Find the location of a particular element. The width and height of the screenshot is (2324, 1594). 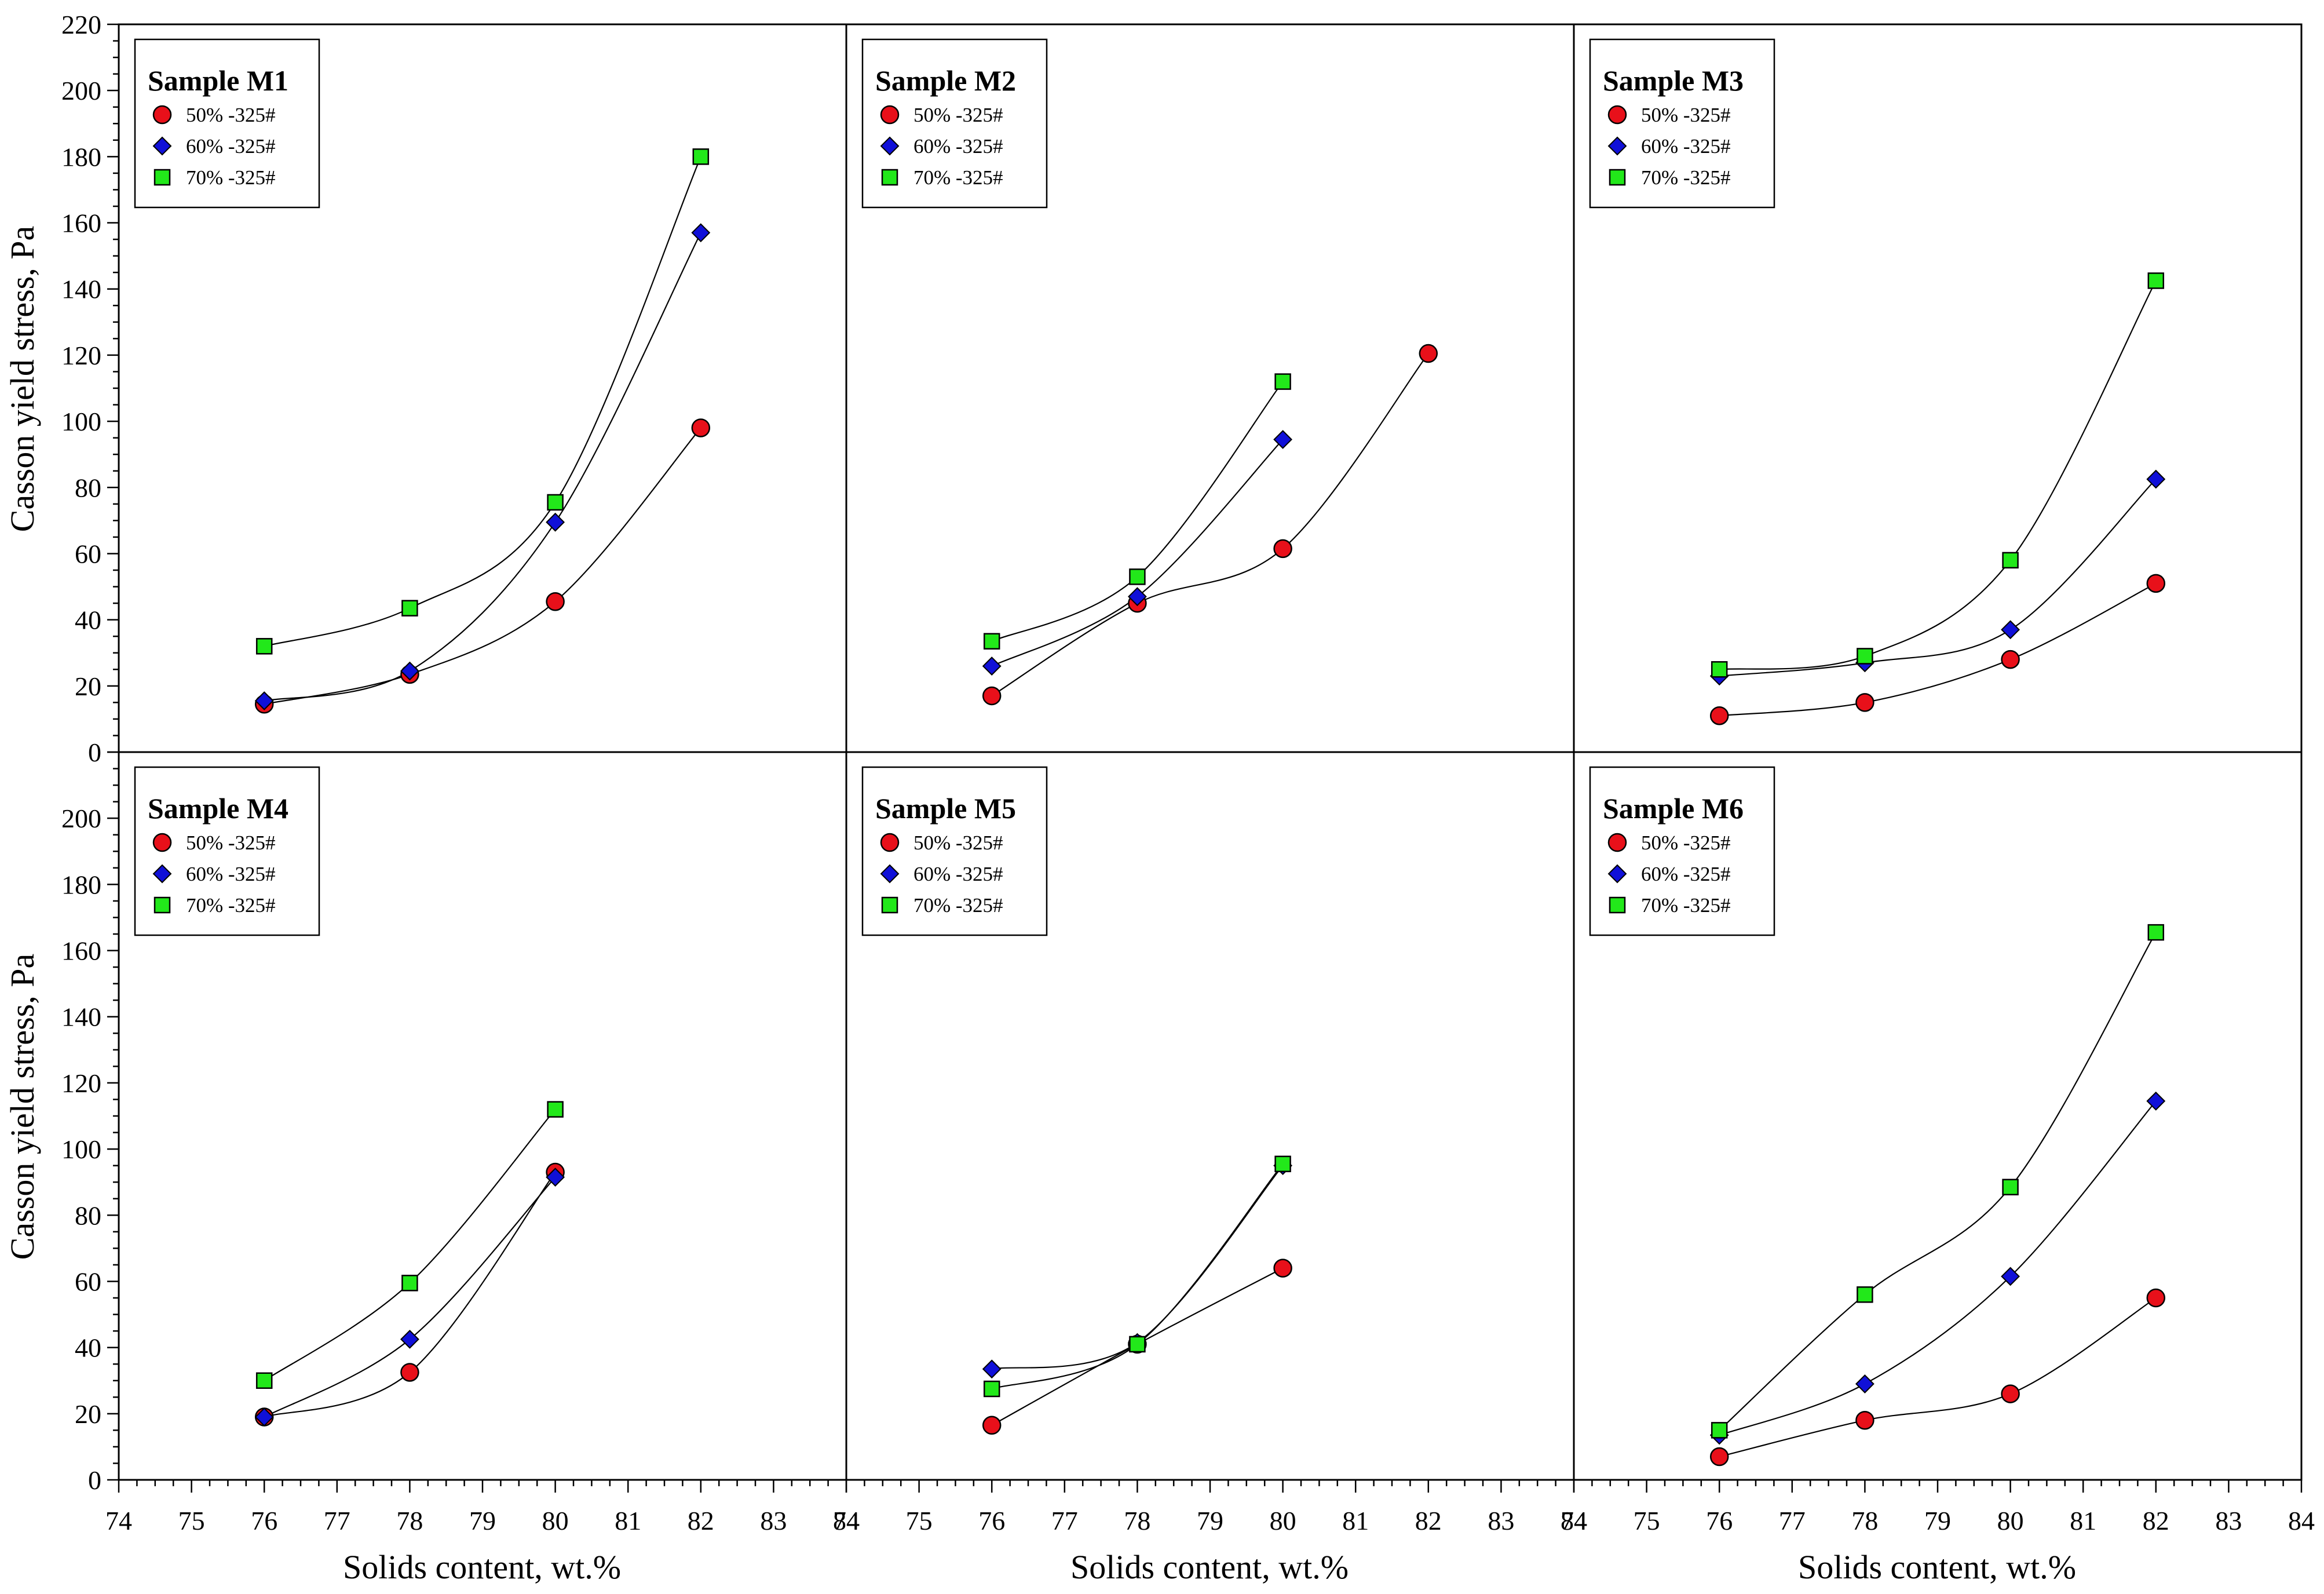

panel-m2: Sample M2 50% -325# 60% -325# 70% -325# is located at coordinates (1210, 388).